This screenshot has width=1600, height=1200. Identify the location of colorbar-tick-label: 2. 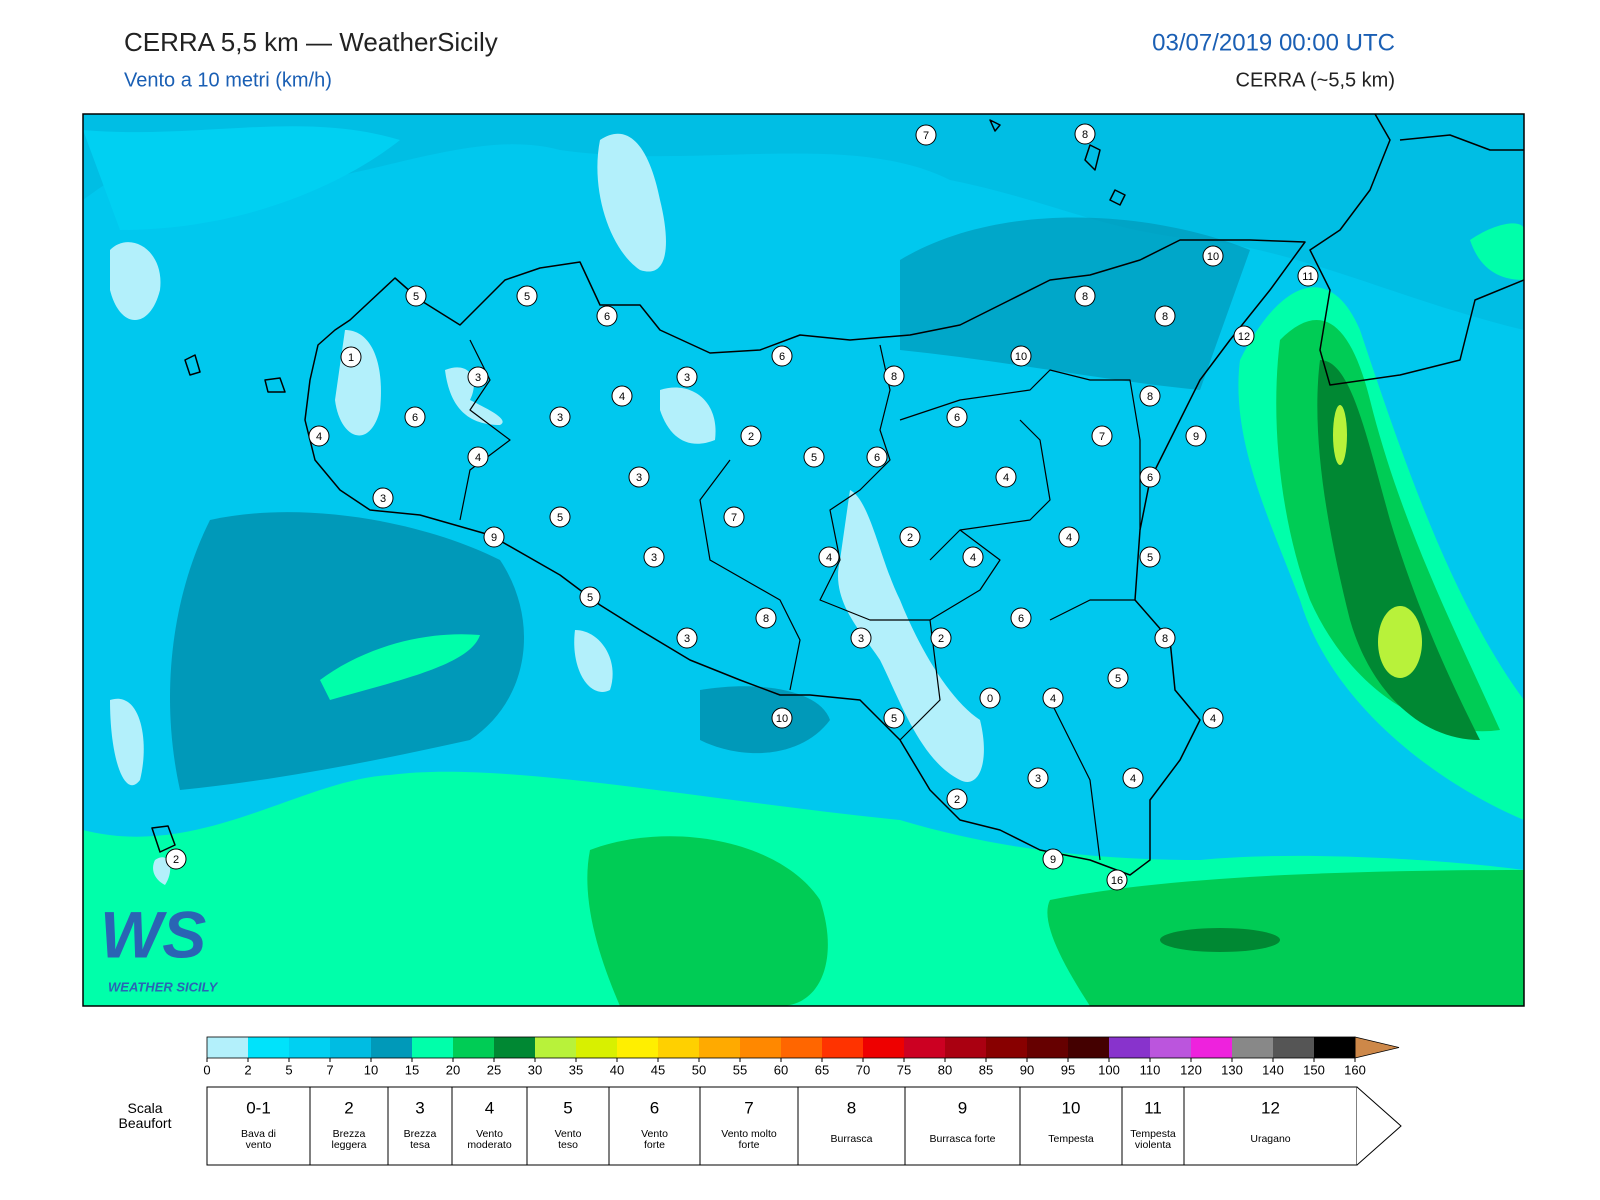
(247, 1069).